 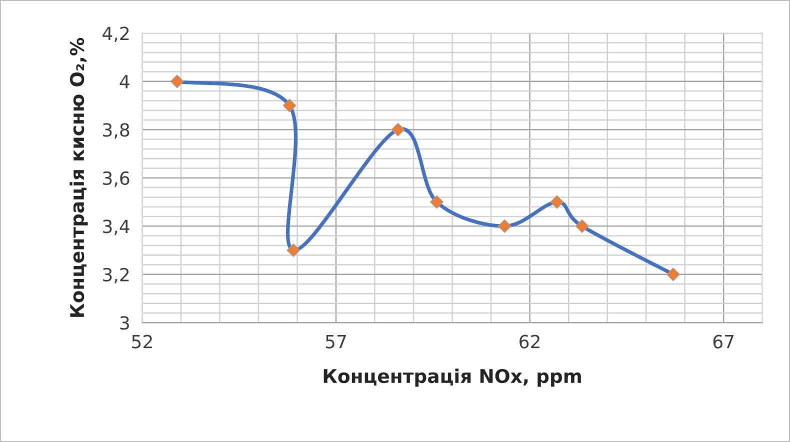 I want to click on y-tick-label: 3,6, so click(x=116, y=179).